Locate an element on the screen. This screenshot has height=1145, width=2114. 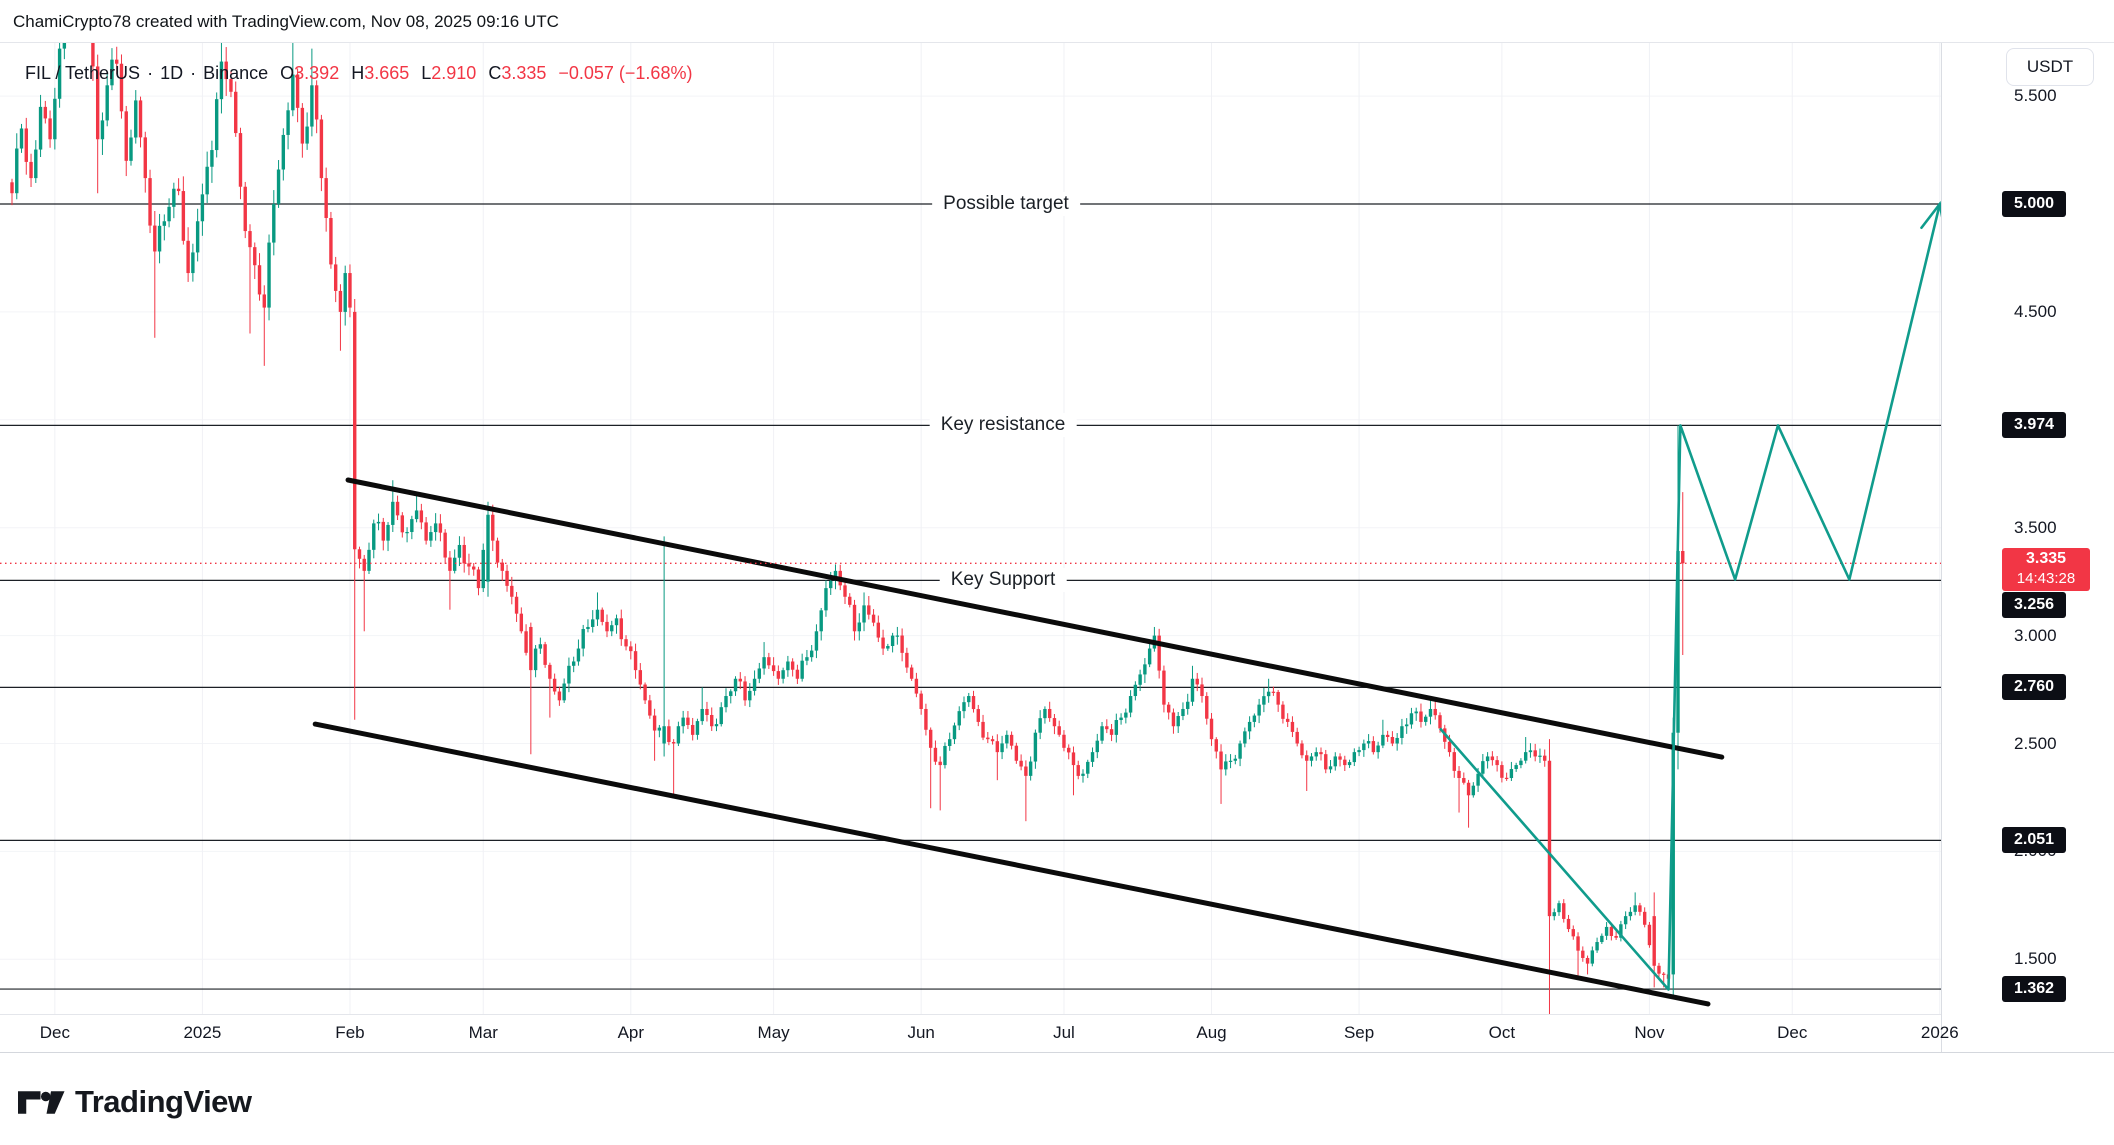
price-tick-label: 3.000 is located at coordinates (2035, 635).